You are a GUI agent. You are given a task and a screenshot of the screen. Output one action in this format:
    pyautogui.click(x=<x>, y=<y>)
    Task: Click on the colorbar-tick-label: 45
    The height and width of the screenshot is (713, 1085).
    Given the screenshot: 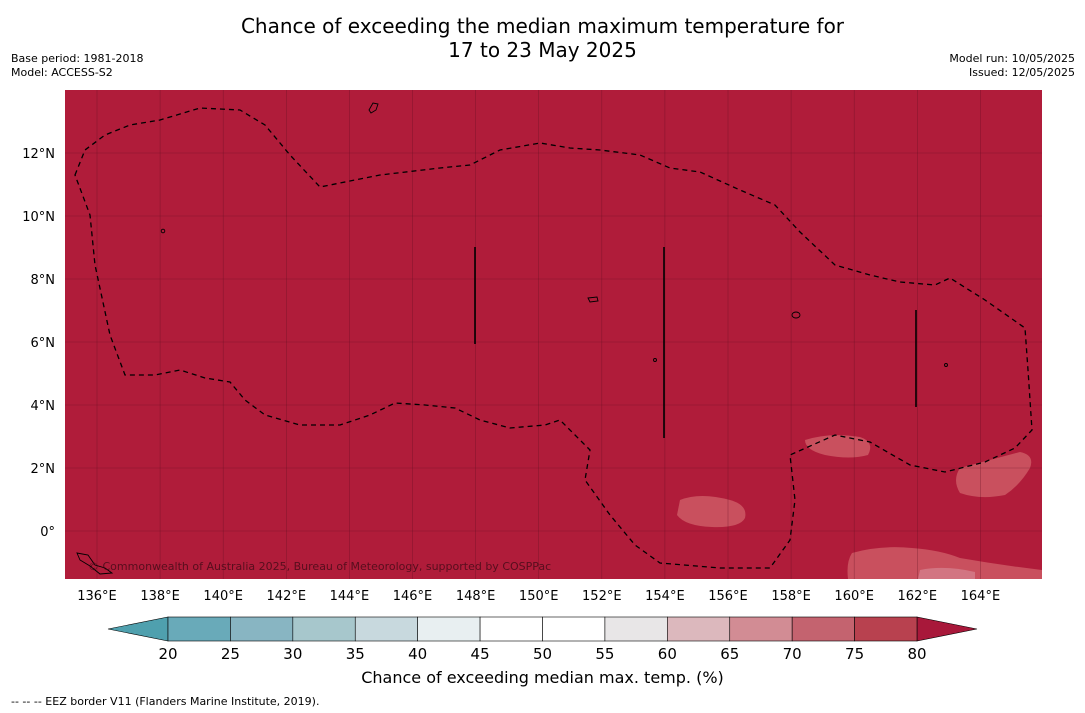 What is the action you would take?
    pyautogui.click(x=480, y=654)
    